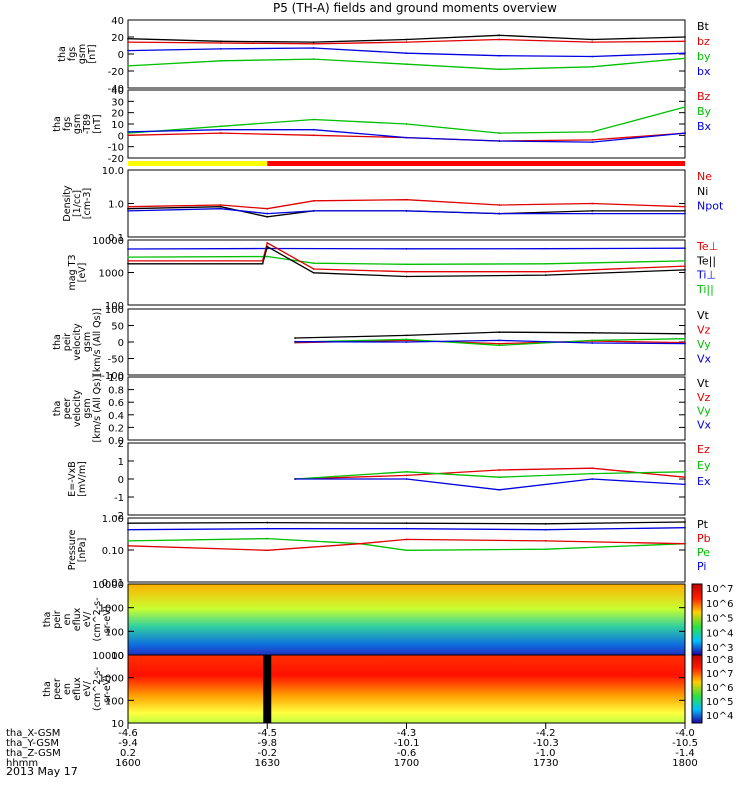 The width and height of the screenshot is (750, 800). I want to click on legend-item: Bx, so click(704, 126).